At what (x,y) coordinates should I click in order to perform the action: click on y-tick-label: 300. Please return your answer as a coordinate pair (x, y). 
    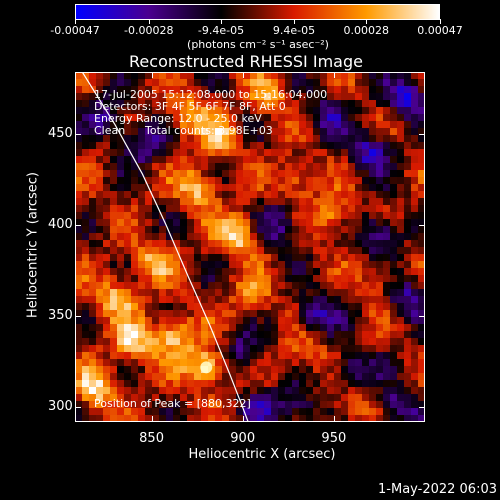
    Looking at the image, I should click on (60, 407).